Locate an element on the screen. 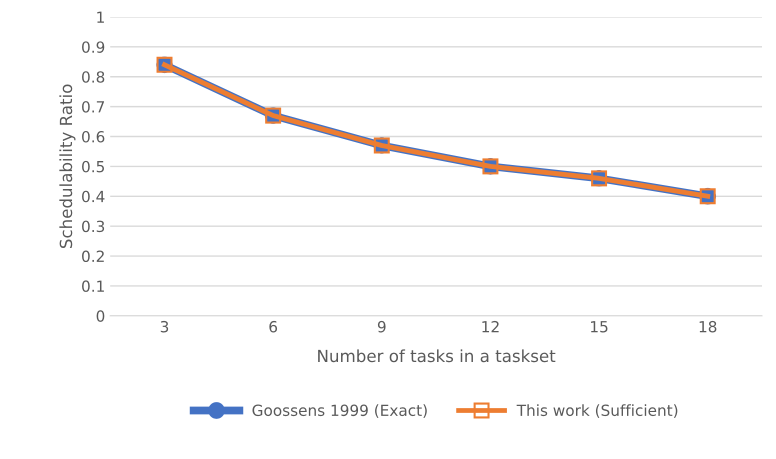  y-tick-label: 0.1 is located at coordinates (93, 286).